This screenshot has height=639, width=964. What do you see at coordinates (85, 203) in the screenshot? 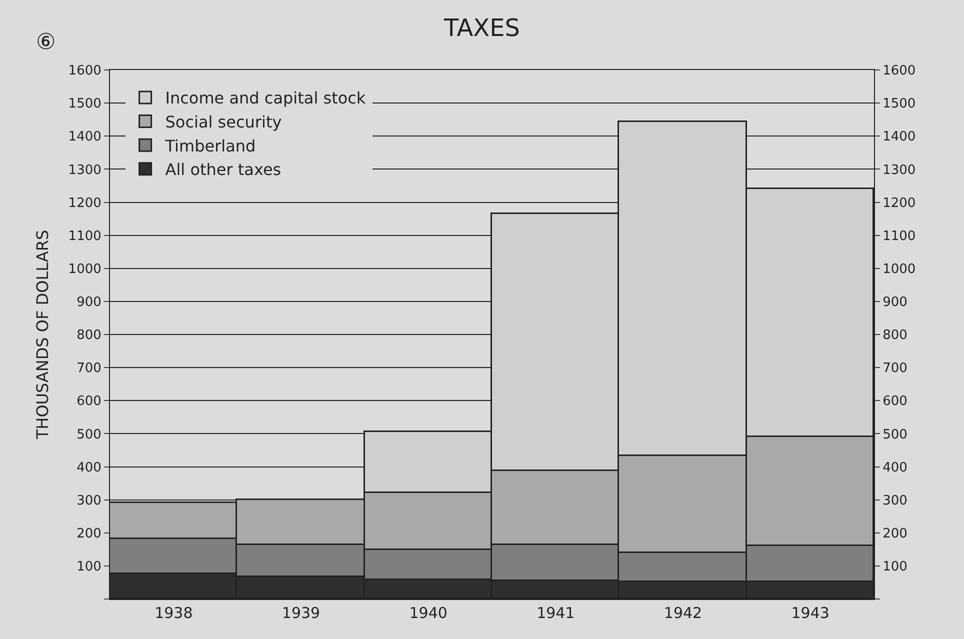
I see `y-tick-label: 1200` at bounding box center [85, 203].